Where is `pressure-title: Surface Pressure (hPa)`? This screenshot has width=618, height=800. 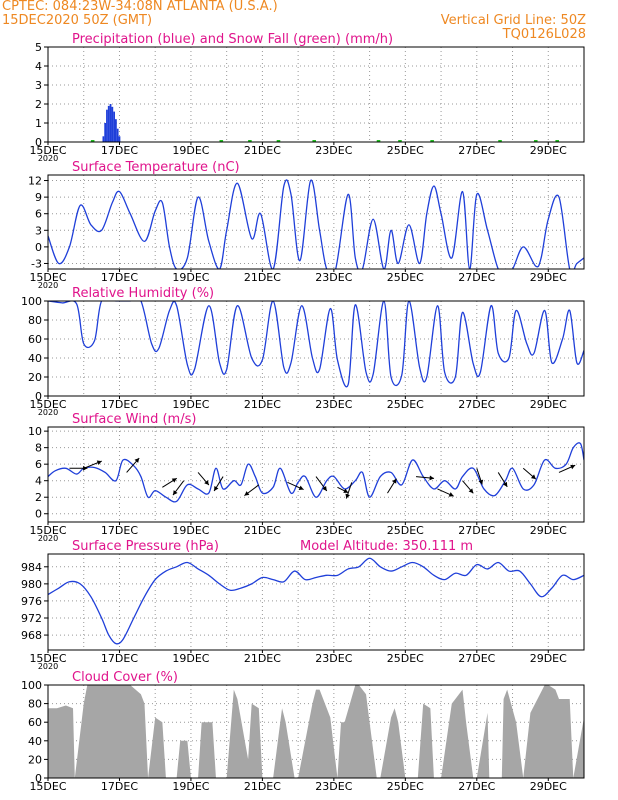 pressure-title: Surface Pressure (hPa) is located at coordinates (145, 546).